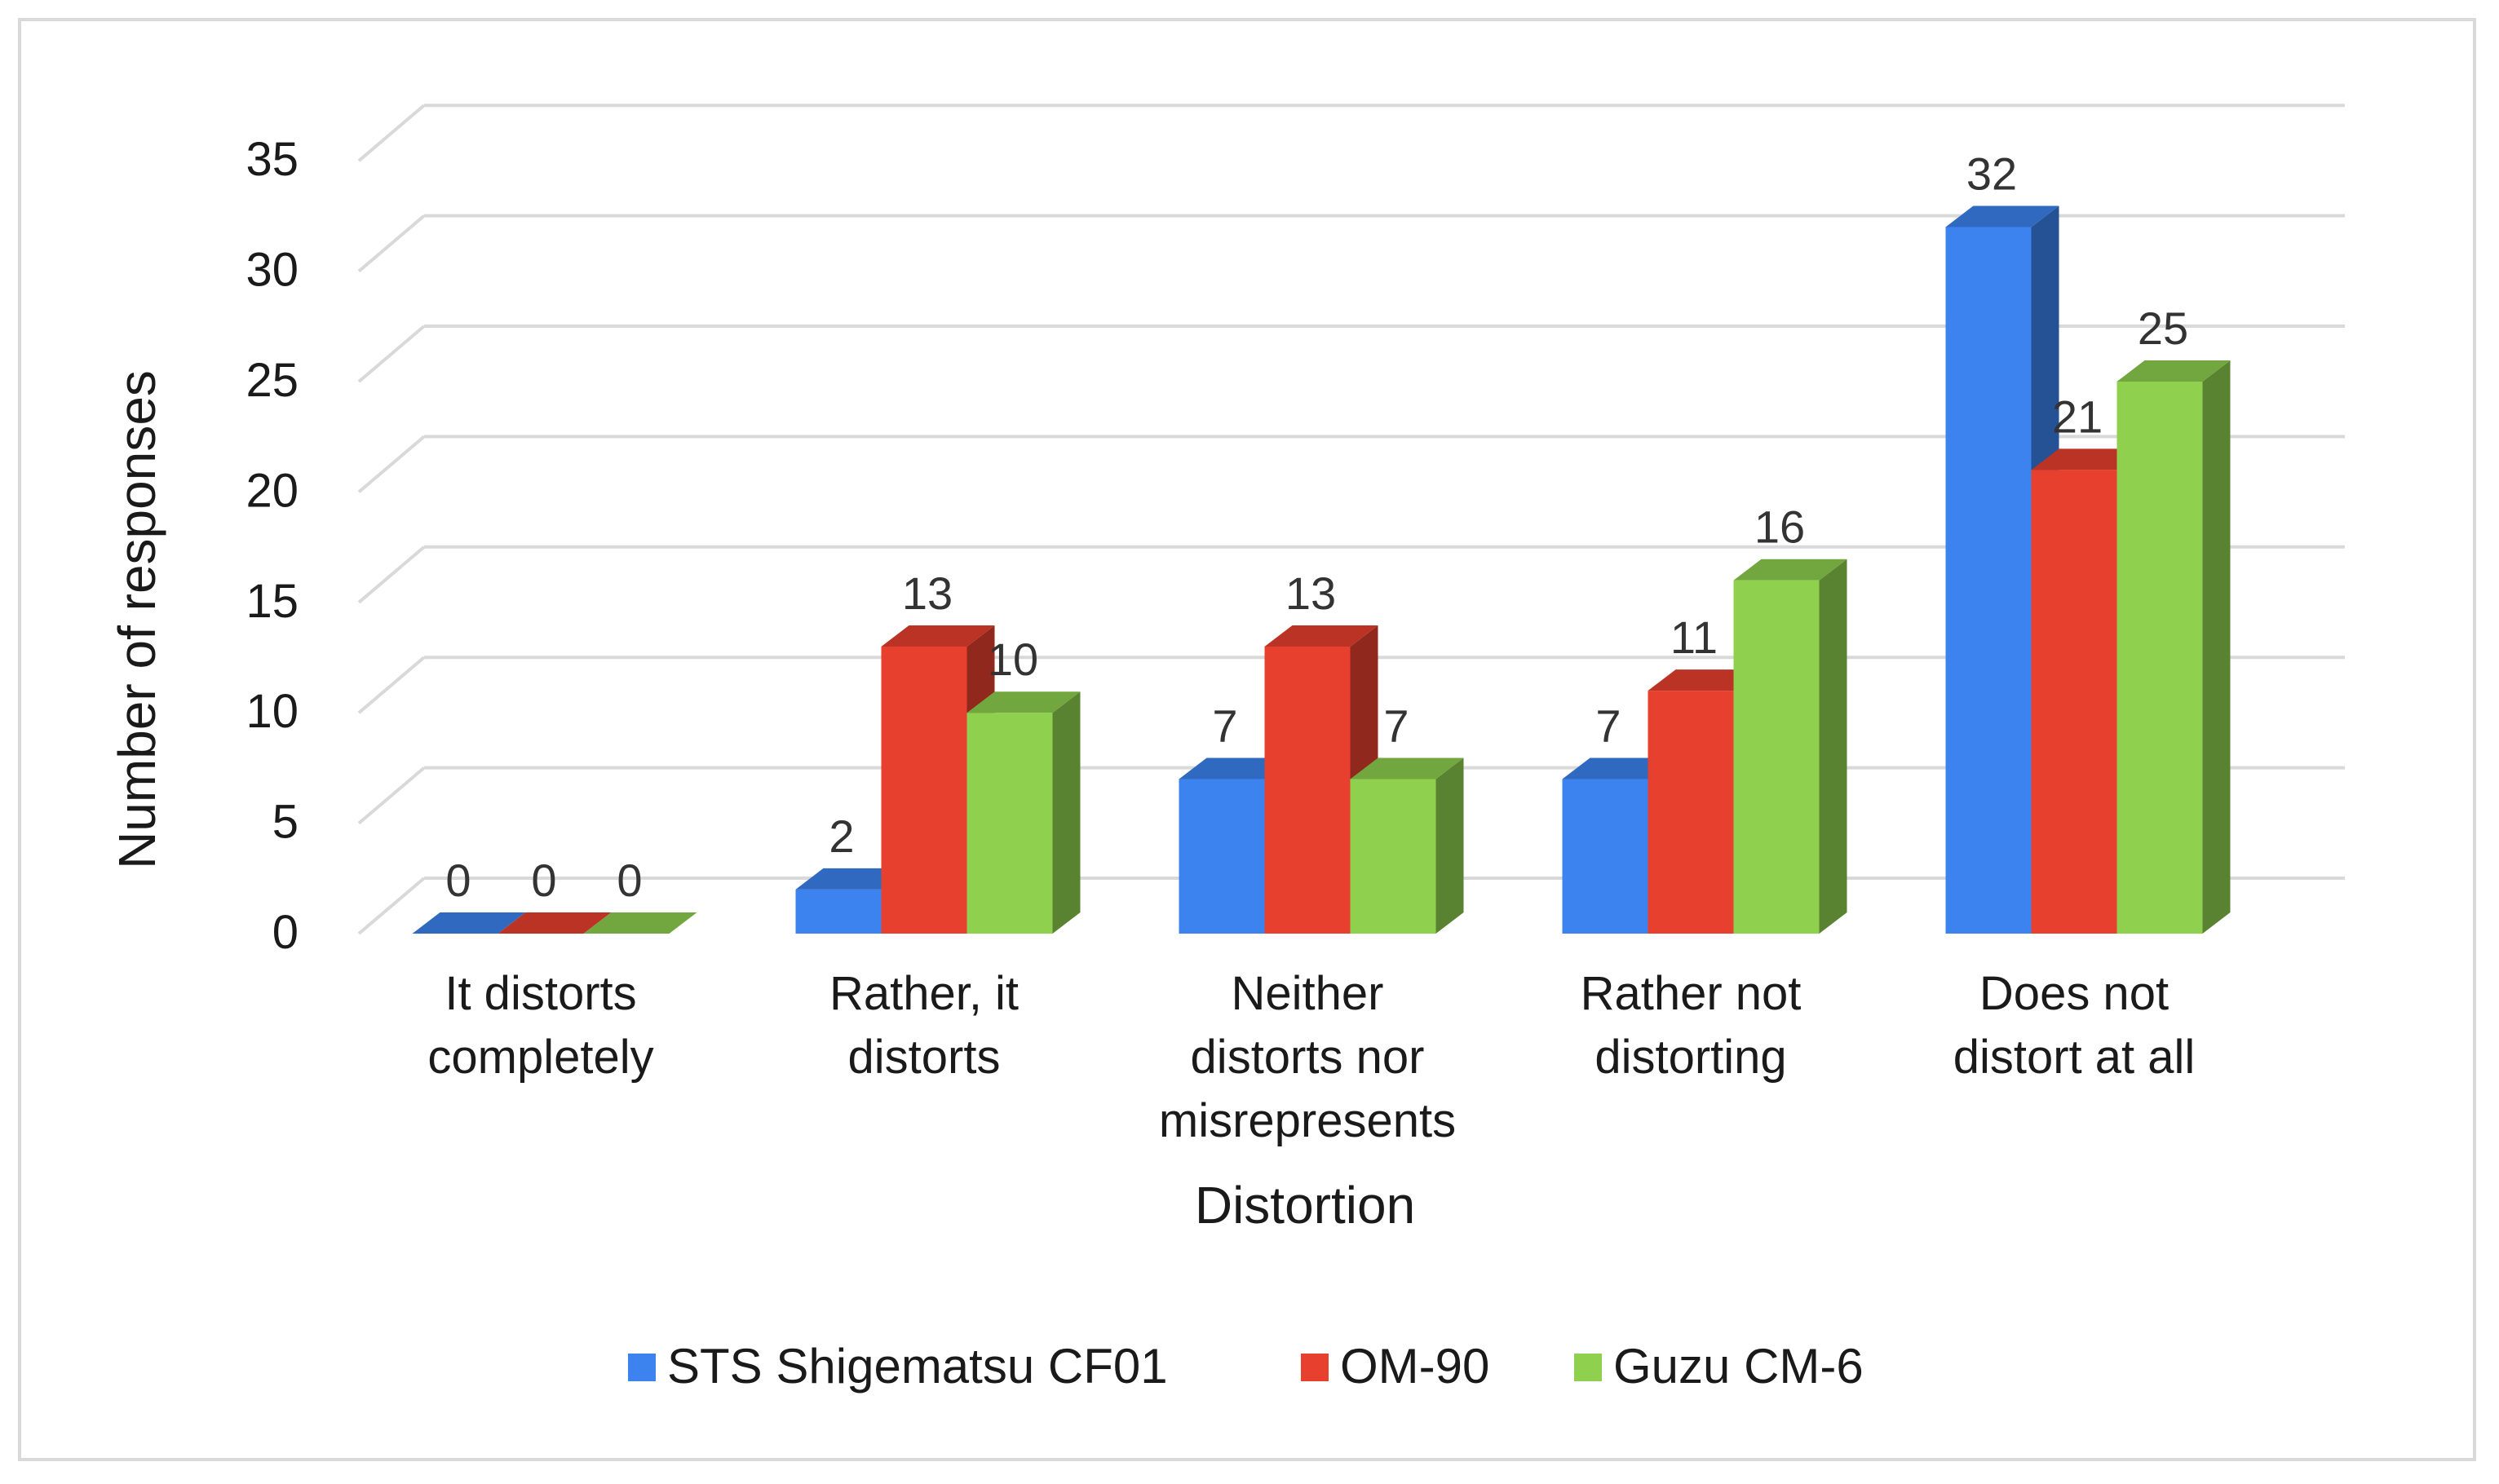 The height and width of the screenshot is (1484, 2499). Describe the element at coordinates (285, 822) in the screenshot. I see `y-tick-label: 5` at that location.